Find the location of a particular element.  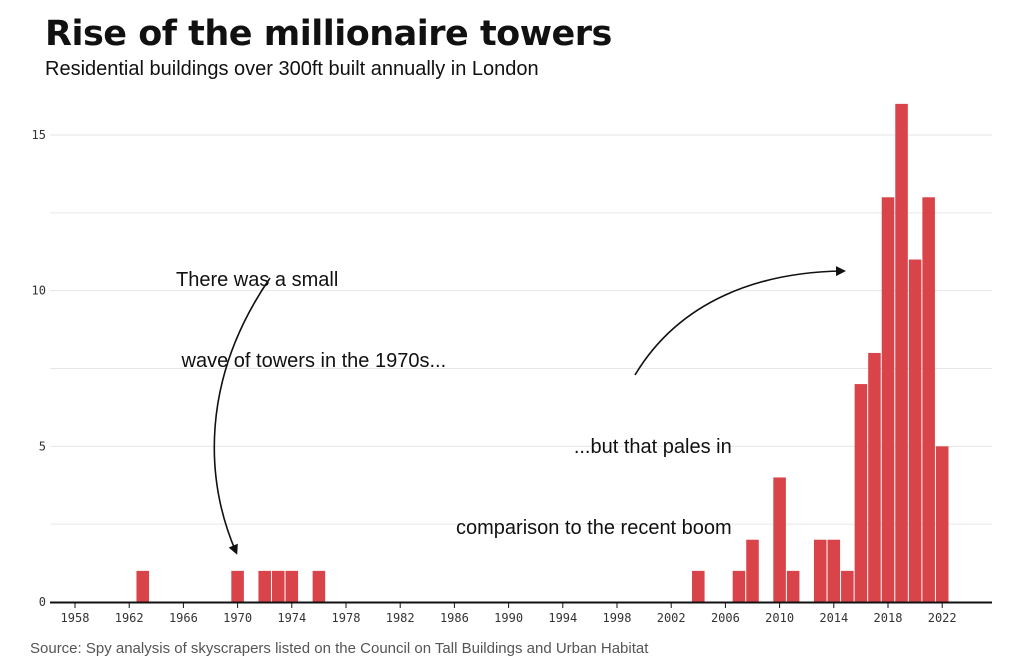

x-tick-label: 2022 is located at coordinates (942, 618).